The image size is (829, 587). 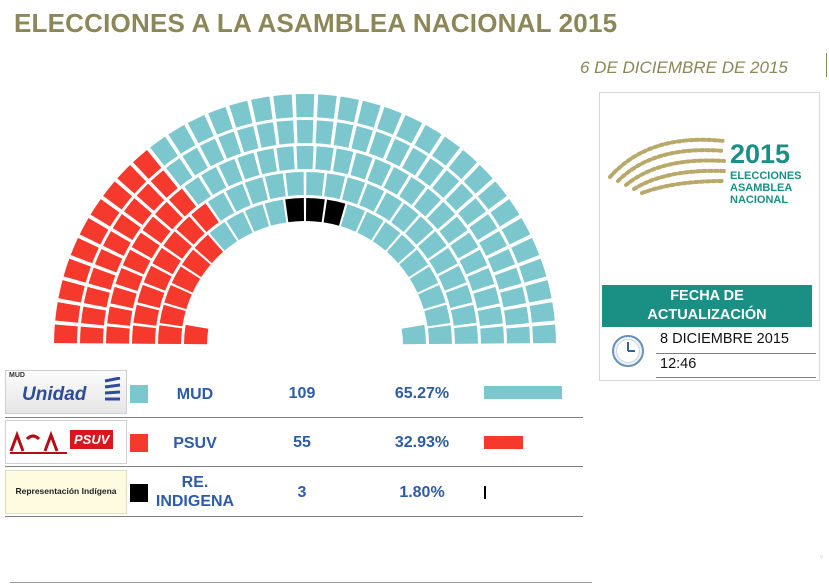 What do you see at coordinates (523, 392) in the screenshot?
I see `mud-percentage-bar` at bounding box center [523, 392].